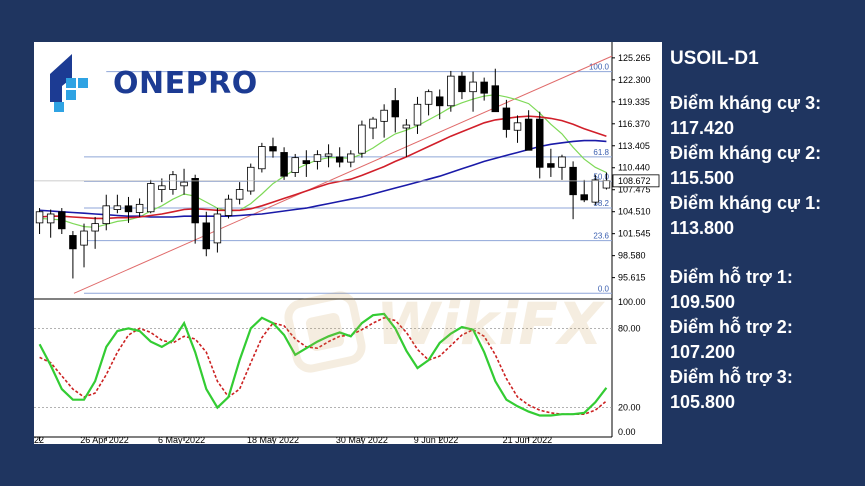 The width and height of the screenshot is (865, 486). Describe the element at coordinates (634, 146) in the screenshot. I see `price-tick-label-4: 113.405` at that location.